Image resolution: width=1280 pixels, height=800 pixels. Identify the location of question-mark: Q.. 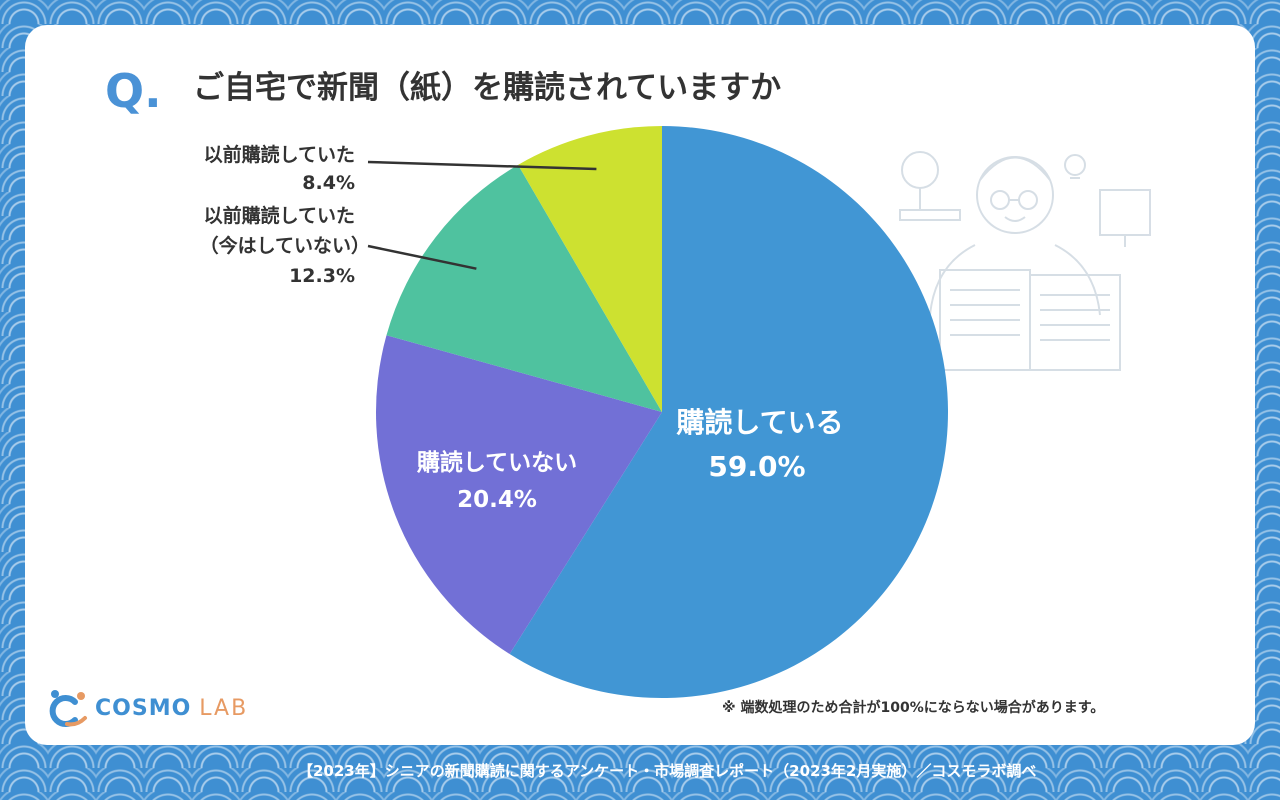
(133, 91).